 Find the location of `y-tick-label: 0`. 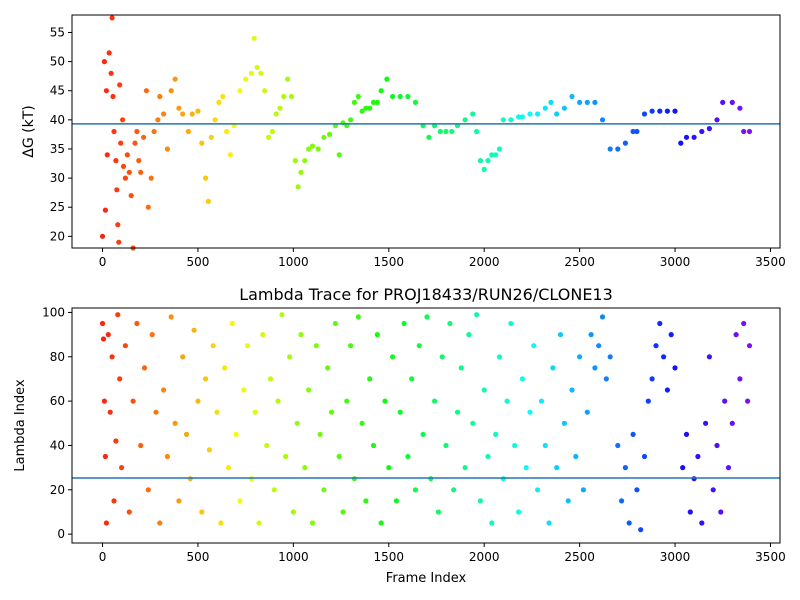

y-tick-label: 0 is located at coordinates (61, 534).